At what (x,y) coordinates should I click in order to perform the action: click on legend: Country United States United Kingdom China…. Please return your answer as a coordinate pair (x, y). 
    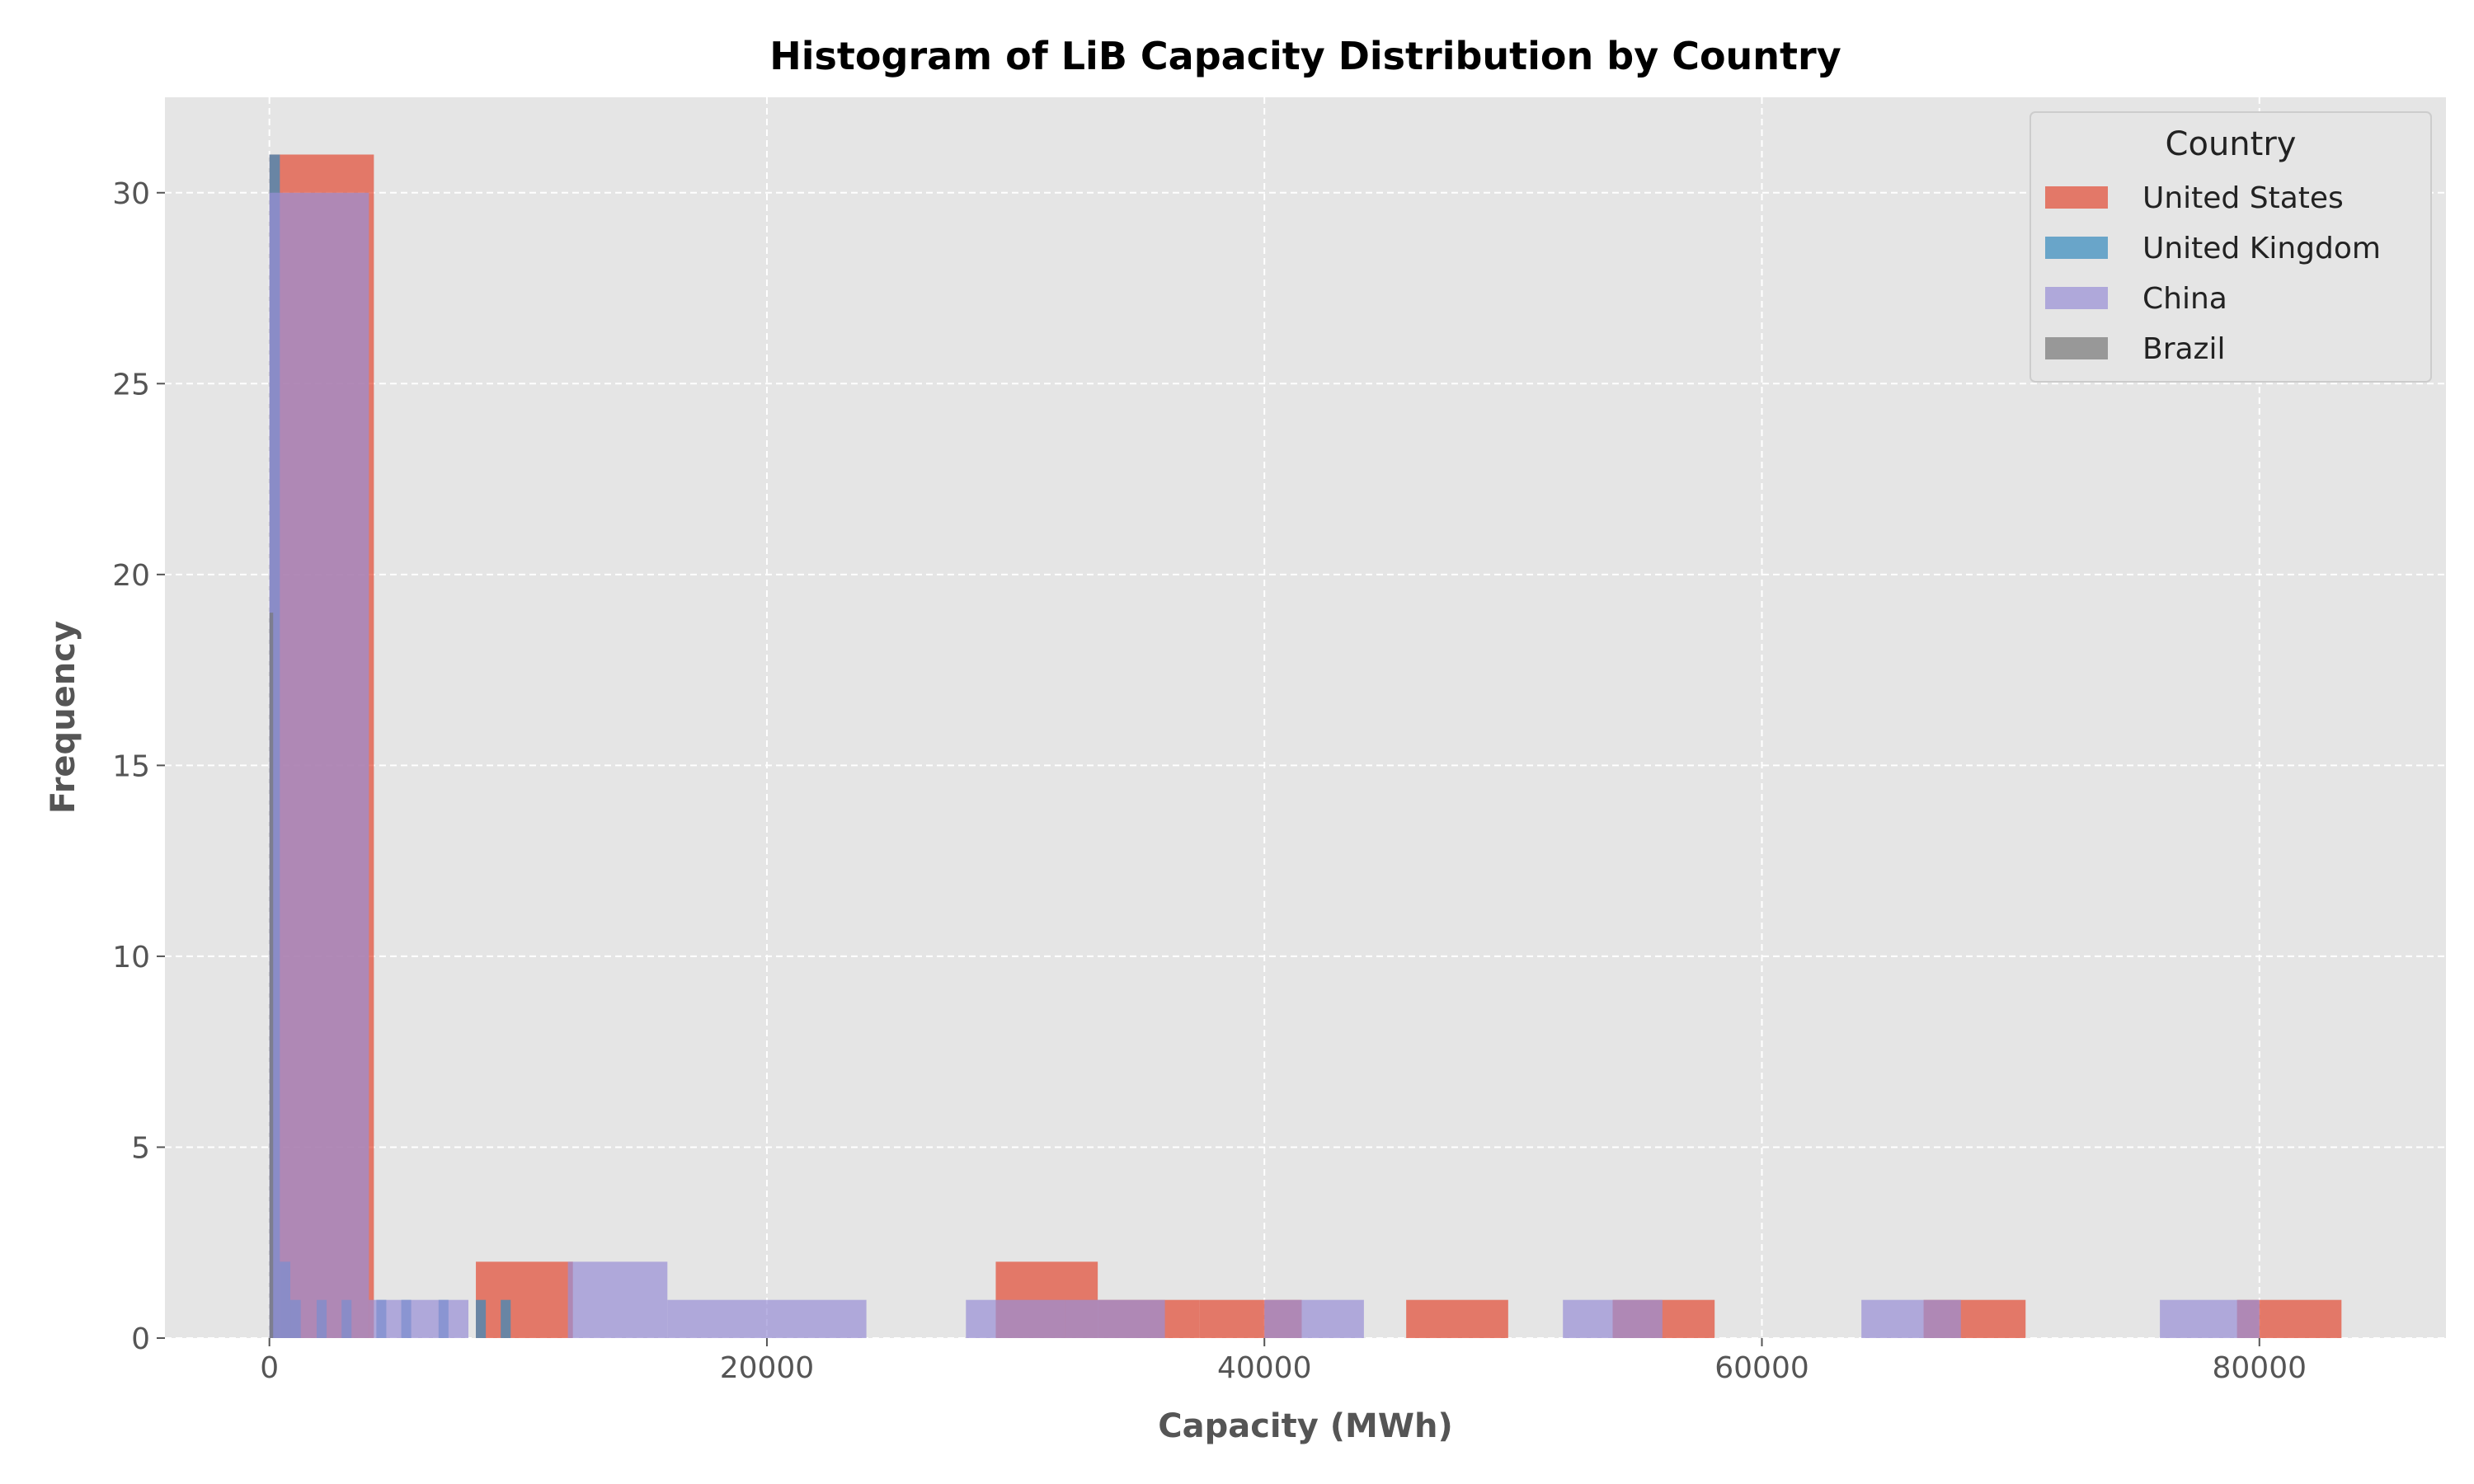
    Looking at the image, I should click on (2231, 247).